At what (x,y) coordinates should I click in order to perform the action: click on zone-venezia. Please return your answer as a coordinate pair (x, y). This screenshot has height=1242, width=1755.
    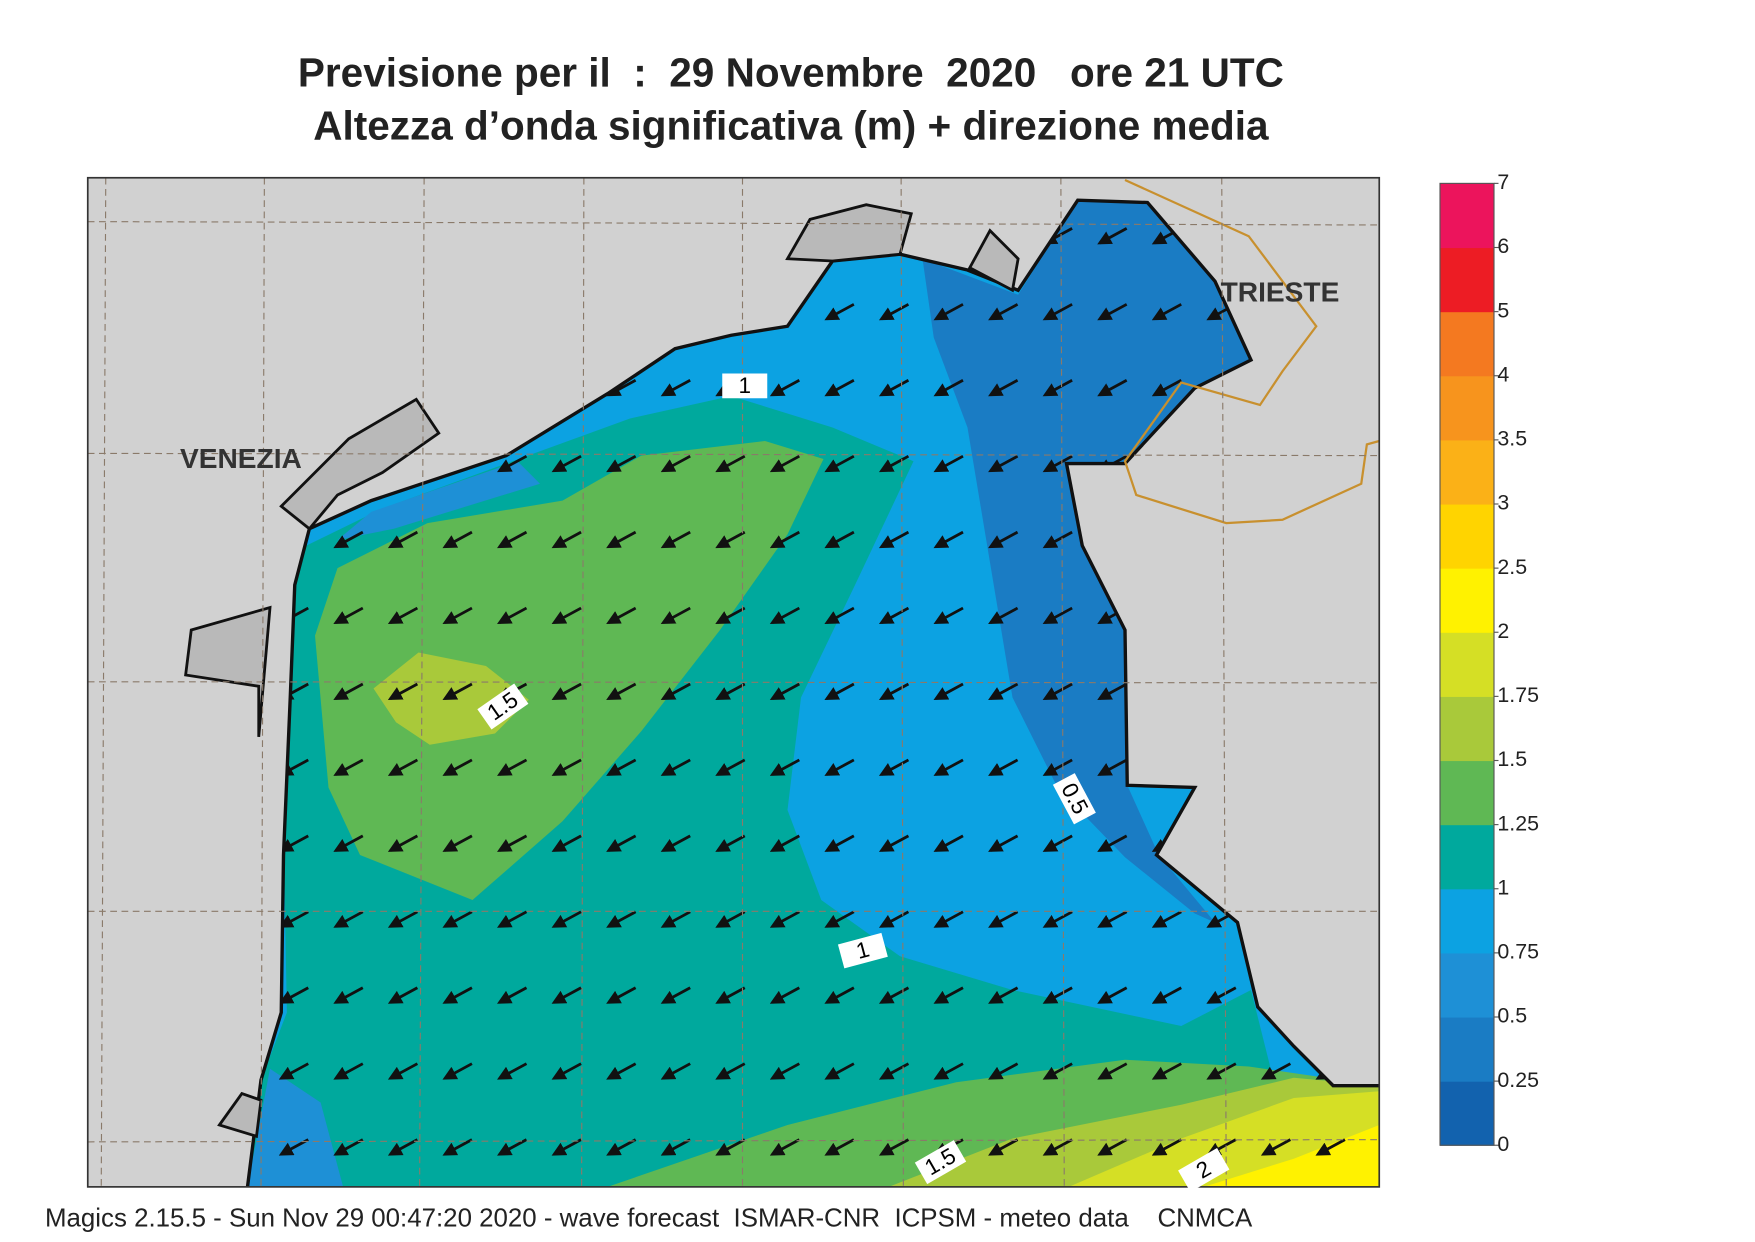
    Looking at the image, I should click on (438, 500).